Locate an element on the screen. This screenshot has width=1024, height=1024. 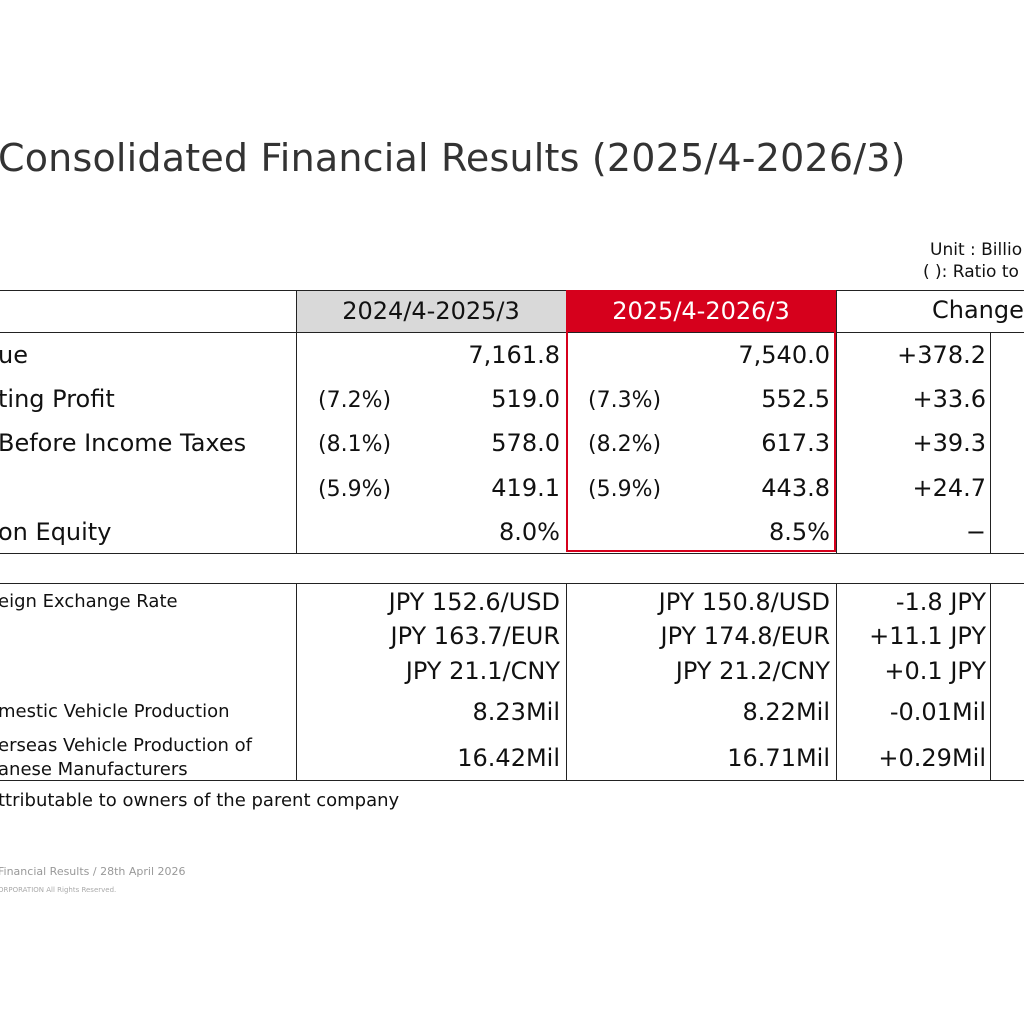
row-prevpct-pretax: (8.1%) is located at coordinates (355, 444).